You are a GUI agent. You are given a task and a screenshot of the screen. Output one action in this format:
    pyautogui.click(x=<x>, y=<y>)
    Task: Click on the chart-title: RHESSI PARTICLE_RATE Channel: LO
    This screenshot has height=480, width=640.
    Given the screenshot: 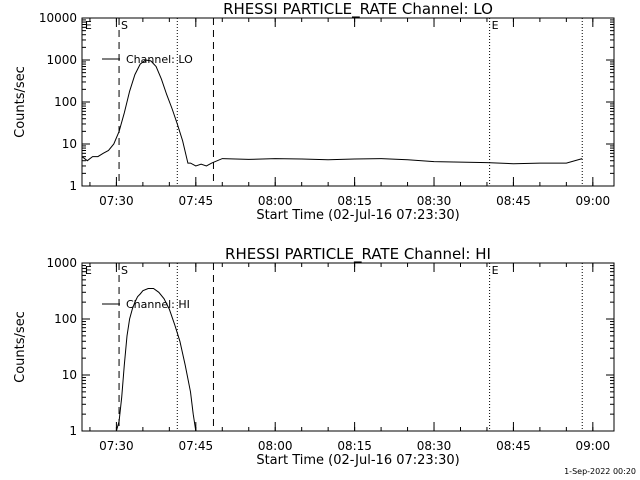 What is the action you would take?
    pyautogui.click(x=358, y=9)
    